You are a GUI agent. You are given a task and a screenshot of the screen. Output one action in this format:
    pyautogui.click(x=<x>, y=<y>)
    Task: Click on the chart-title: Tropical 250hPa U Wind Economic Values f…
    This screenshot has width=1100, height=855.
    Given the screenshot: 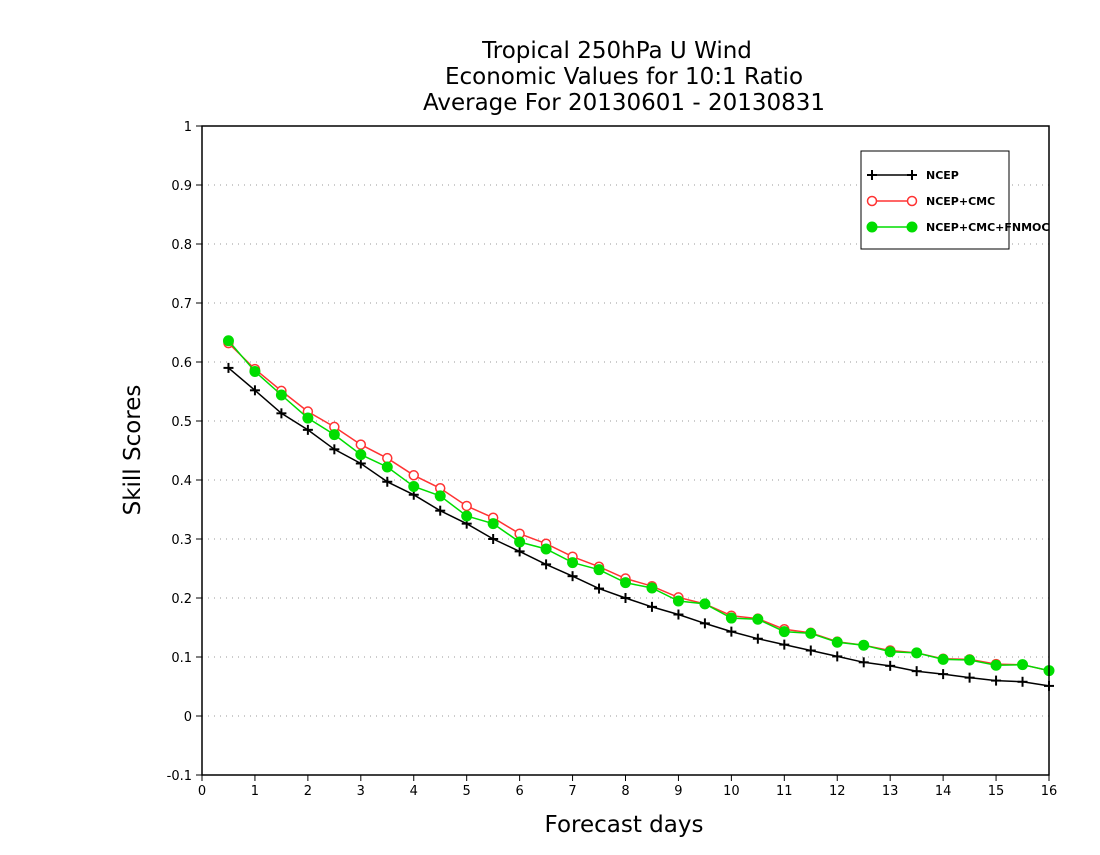 What is the action you would take?
    pyautogui.click(x=624, y=77)
    